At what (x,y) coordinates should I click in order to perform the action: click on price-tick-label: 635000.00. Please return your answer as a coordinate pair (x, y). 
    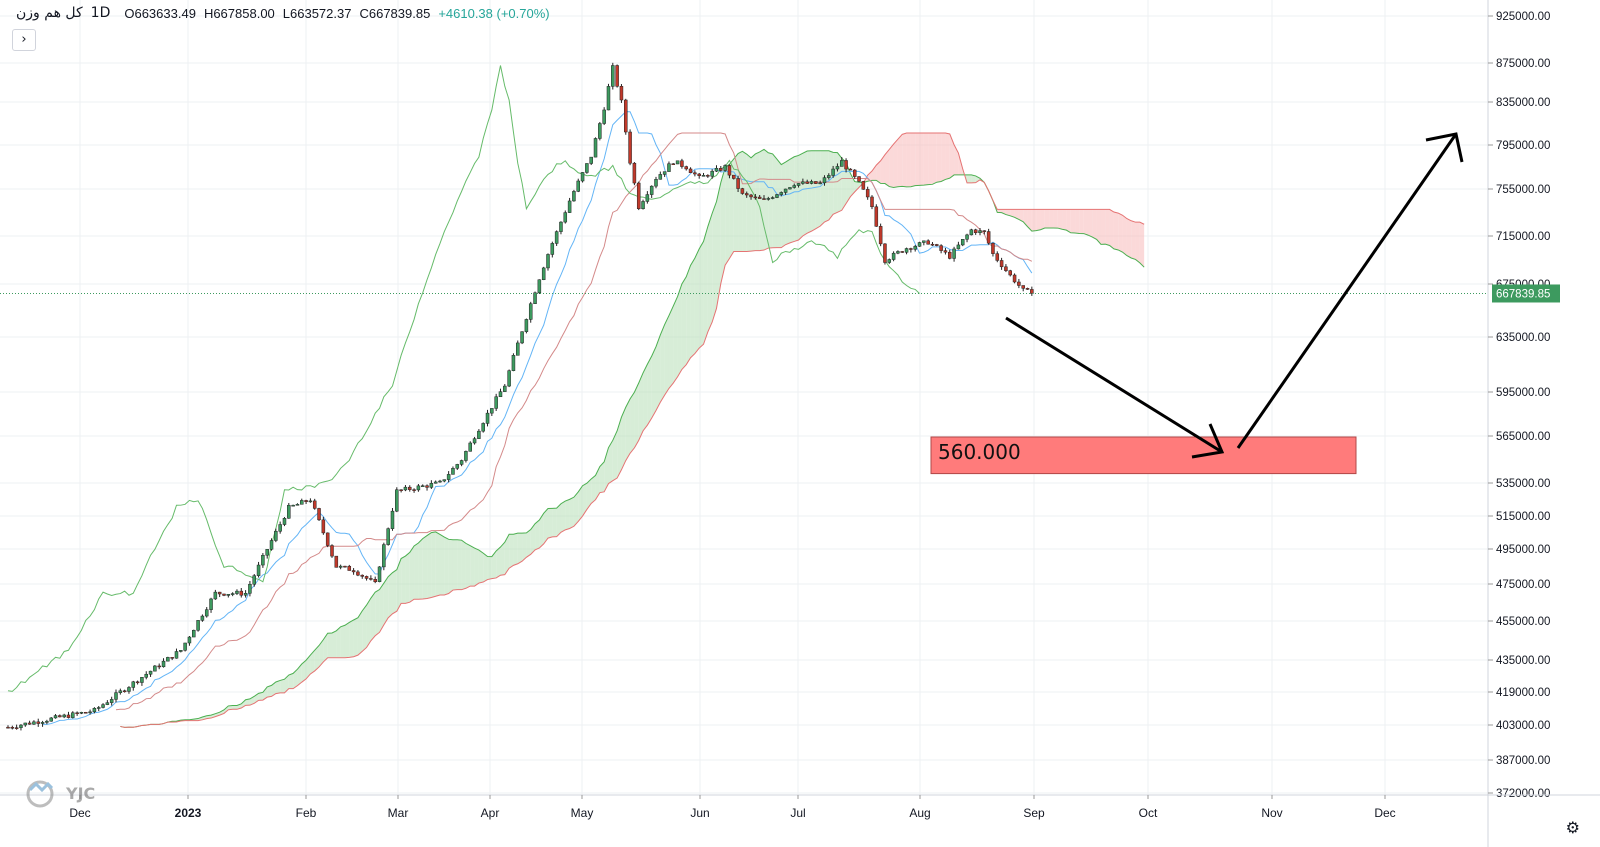
    Looking at the image, I should click on (1523, 338).